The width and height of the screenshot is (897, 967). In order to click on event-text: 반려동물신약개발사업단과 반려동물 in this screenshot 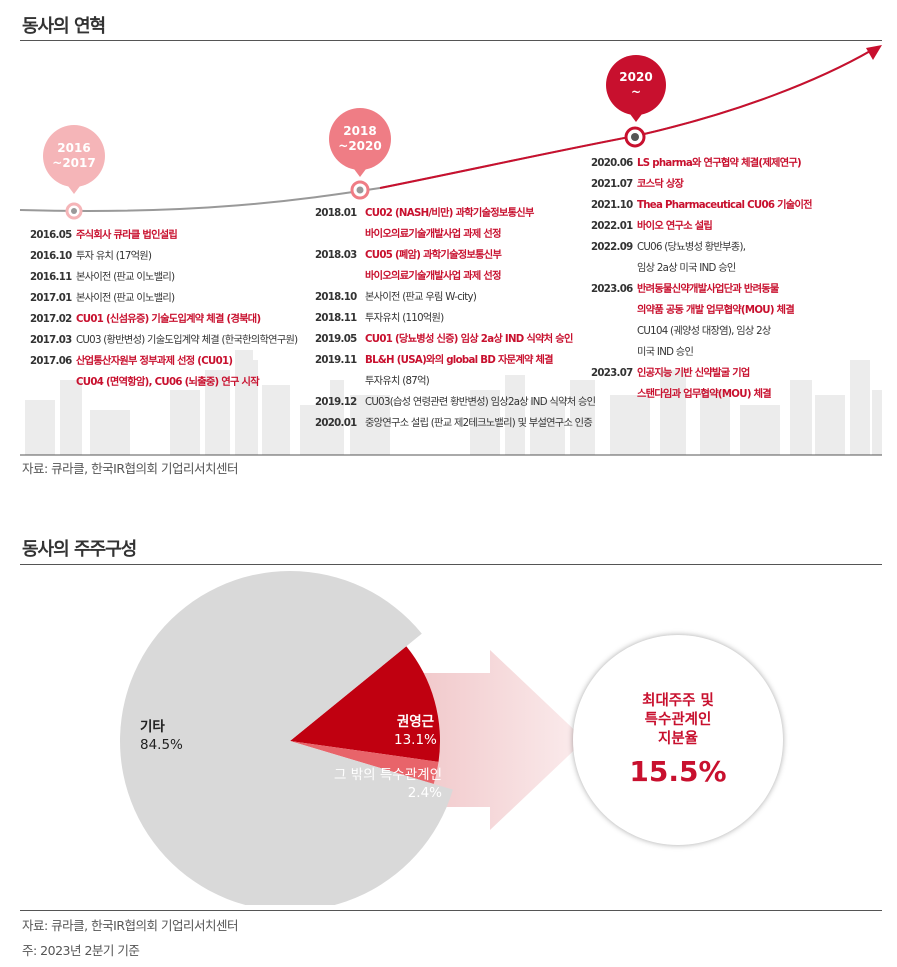, I will do `click(708, 289)`.